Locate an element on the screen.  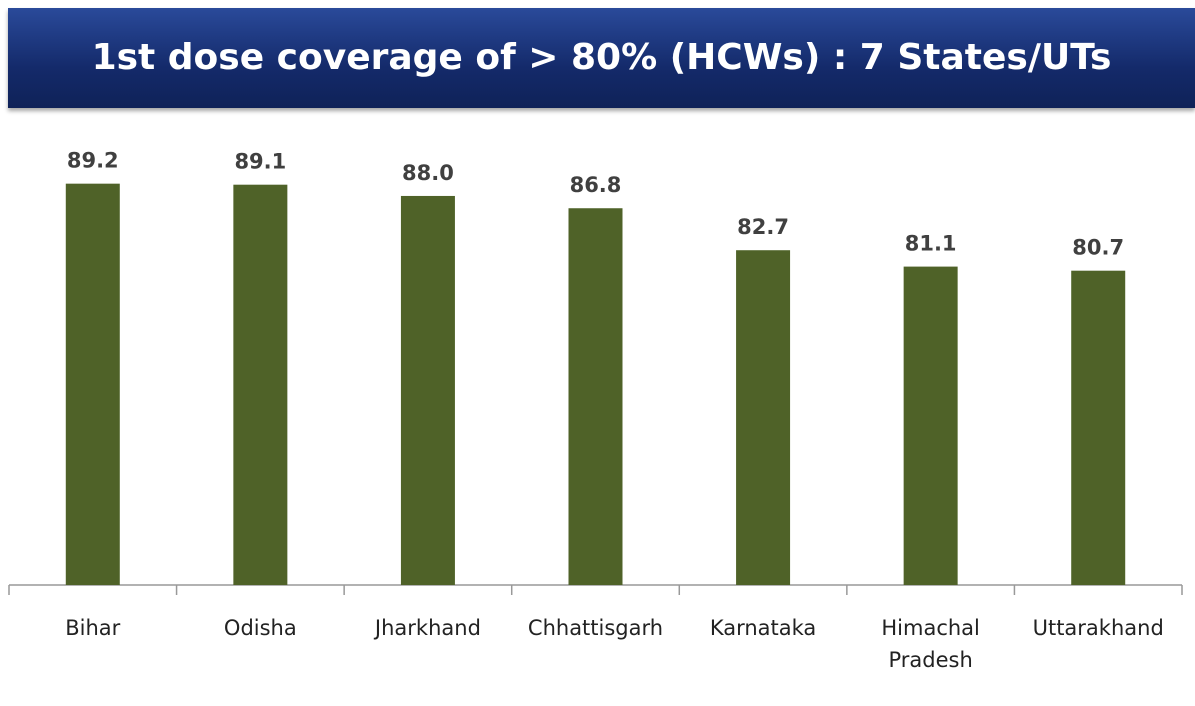
value-label: 82.7 is located at coordinates (763, 227).